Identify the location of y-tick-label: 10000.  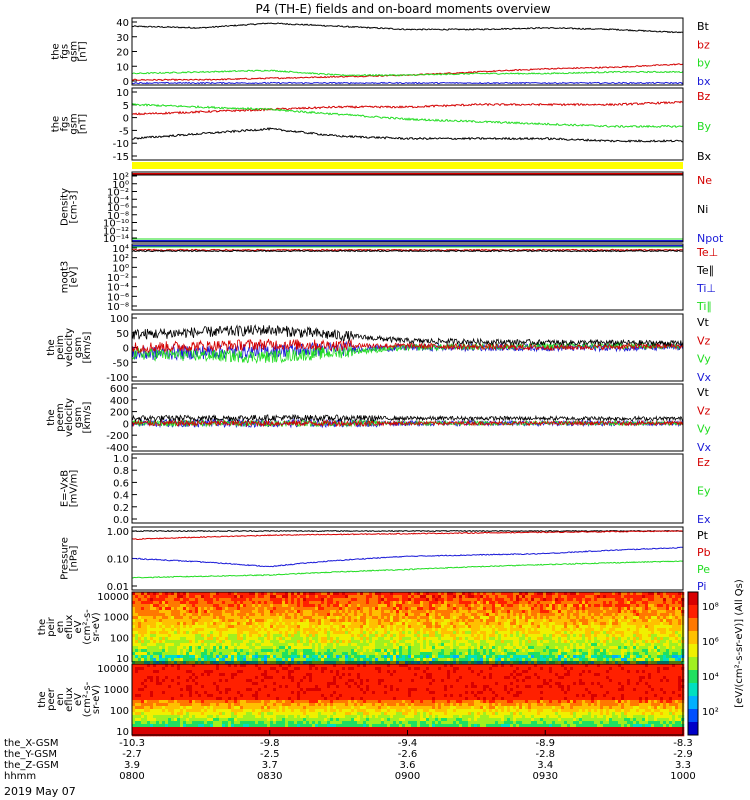
(113, 597).